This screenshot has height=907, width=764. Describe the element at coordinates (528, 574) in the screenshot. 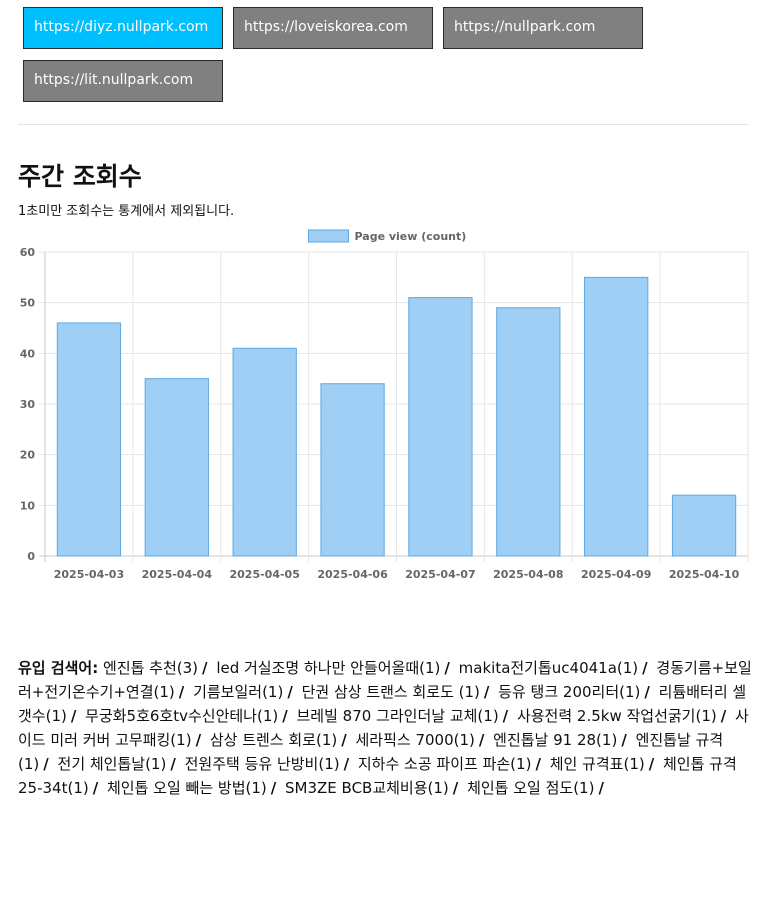

I see `x-tick-label: 2025-04-08` at that location.